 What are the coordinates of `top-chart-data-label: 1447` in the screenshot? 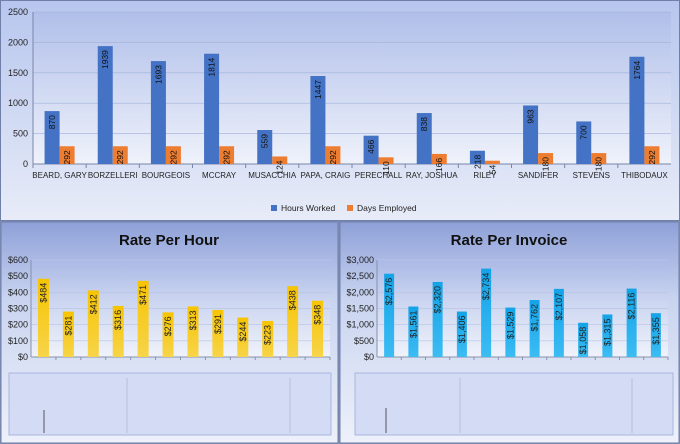 It's located at (318, 89).